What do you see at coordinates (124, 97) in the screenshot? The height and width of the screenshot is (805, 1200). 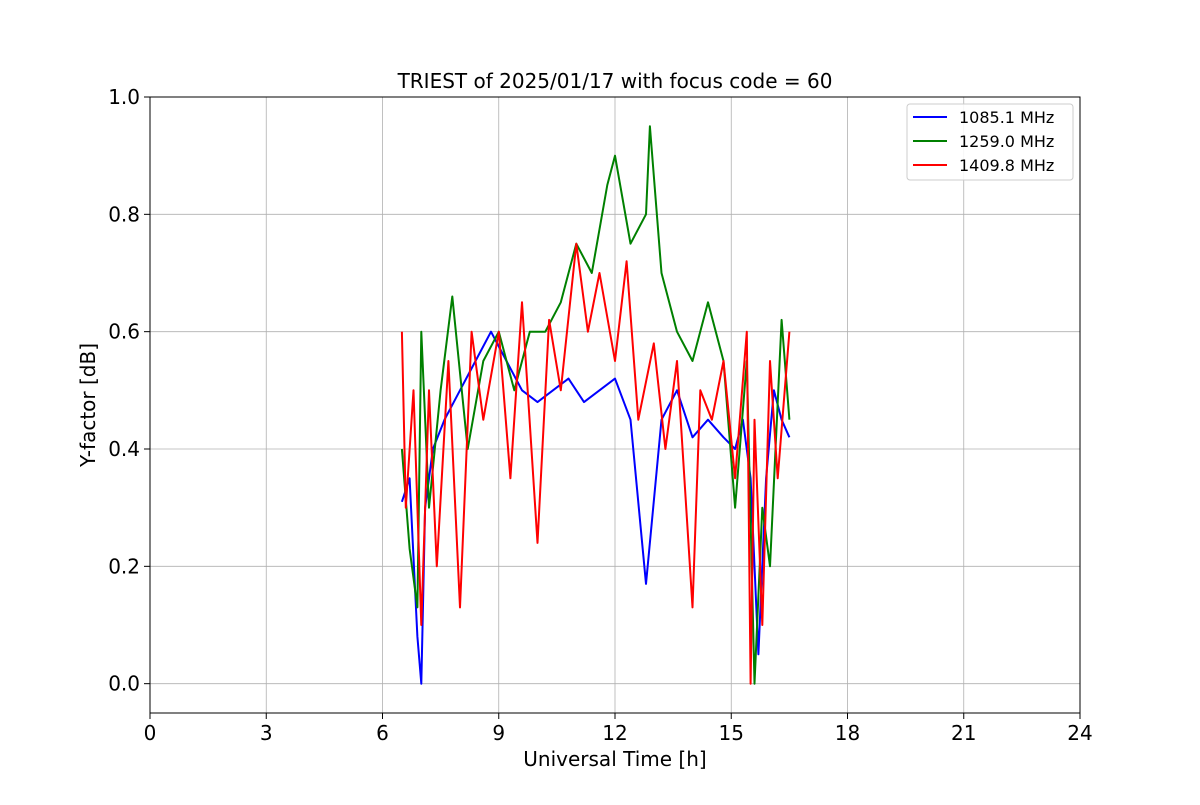 I see `y-tick-label: 1.0` at bounding box center [124, 97].